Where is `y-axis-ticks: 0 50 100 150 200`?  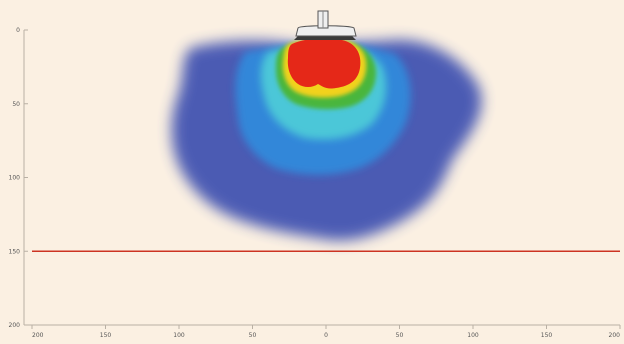 y-axis-ticks: 0 50 100 150 200 is located at coordinates (18, 178).